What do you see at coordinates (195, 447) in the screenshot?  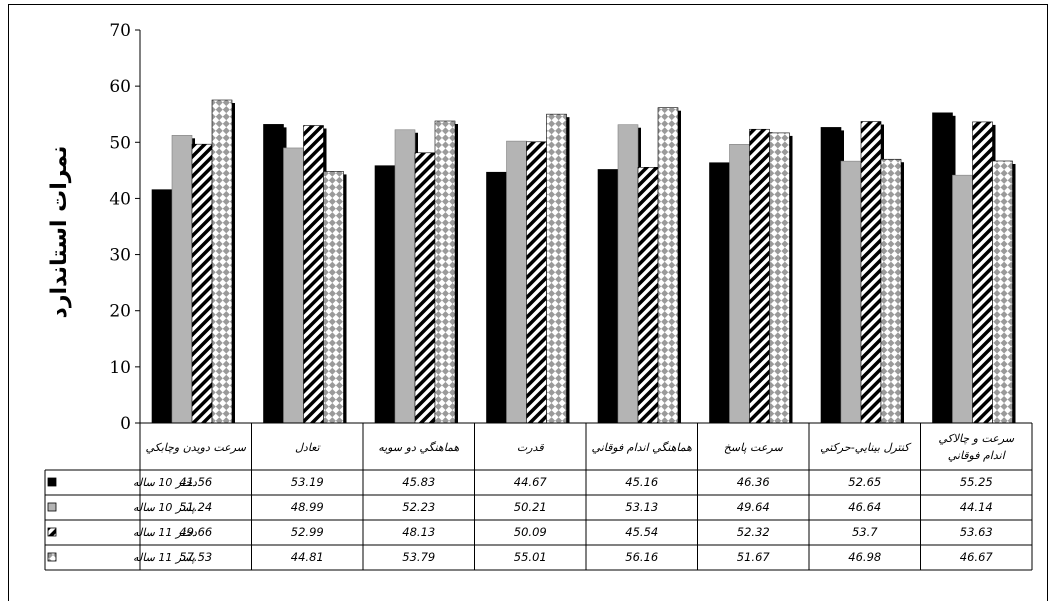 I see `category-label: سرعت دويدن وچابكي` at bounding box center [195, 447].